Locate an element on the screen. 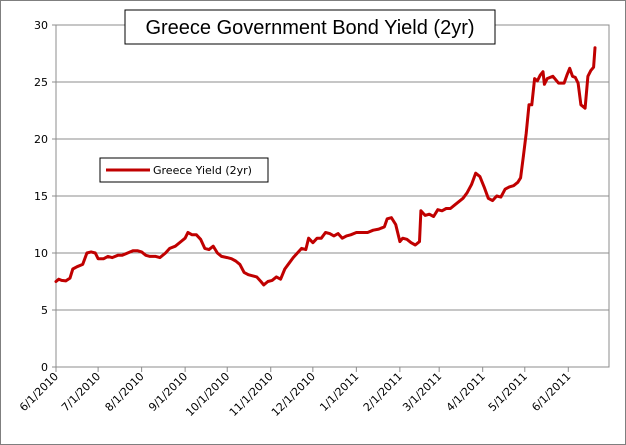  legend: Greece Yield (2yr) is located at coordinates (184, 170).